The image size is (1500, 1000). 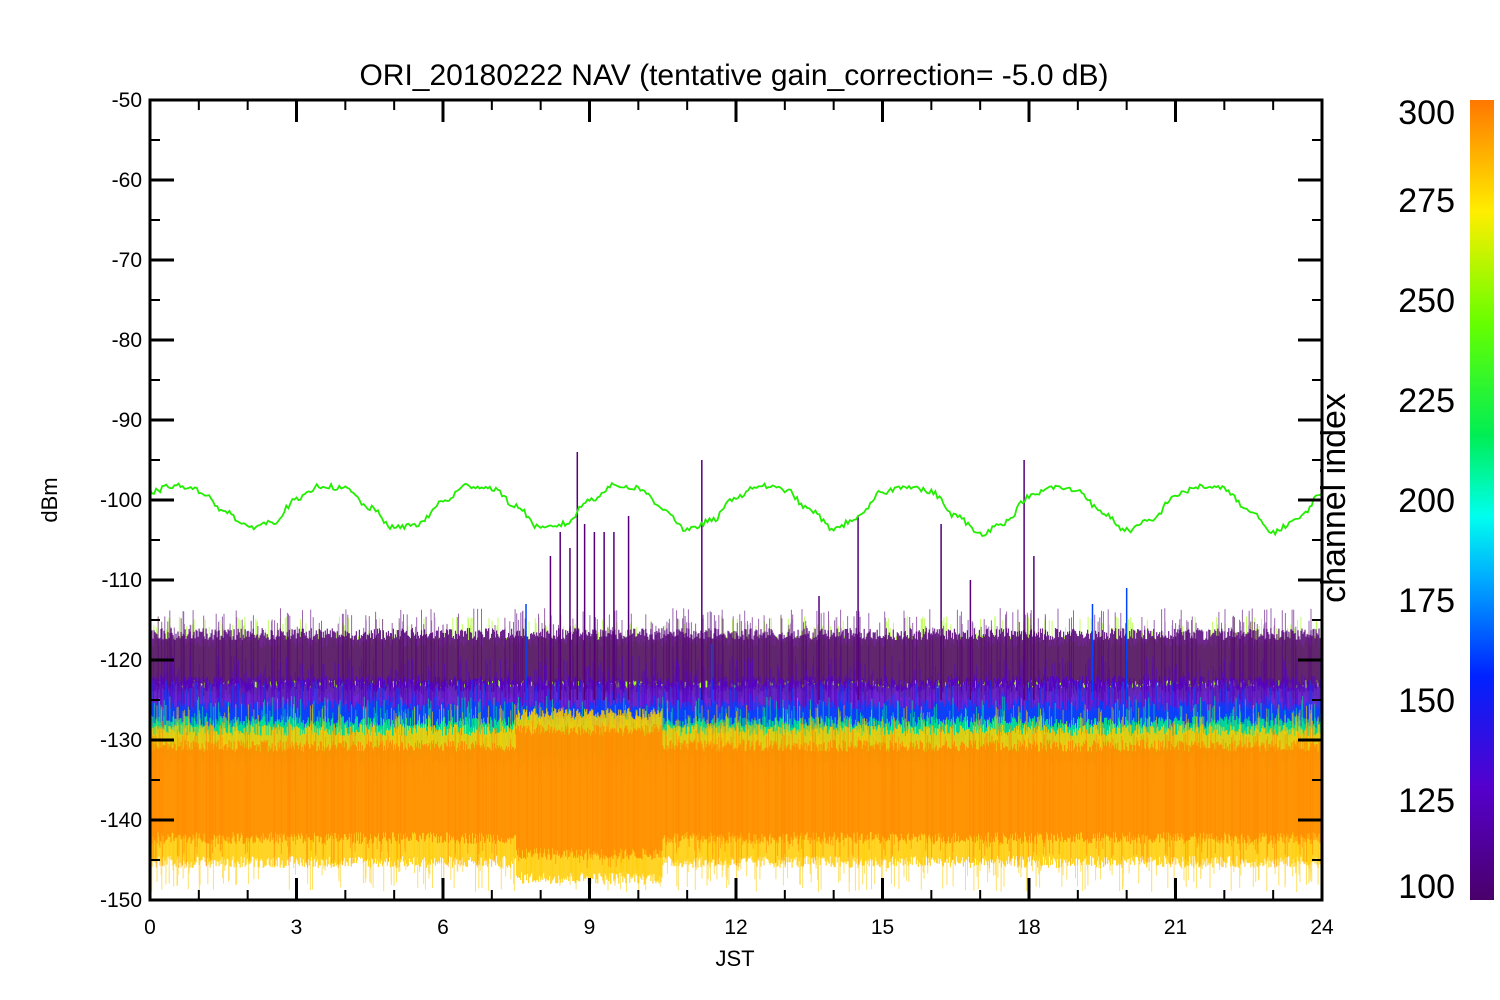 What do you see at coordinates (121, 660) in the screenshot?
I see `y-tick-label-7: -120` at bounding box center [121, 660].